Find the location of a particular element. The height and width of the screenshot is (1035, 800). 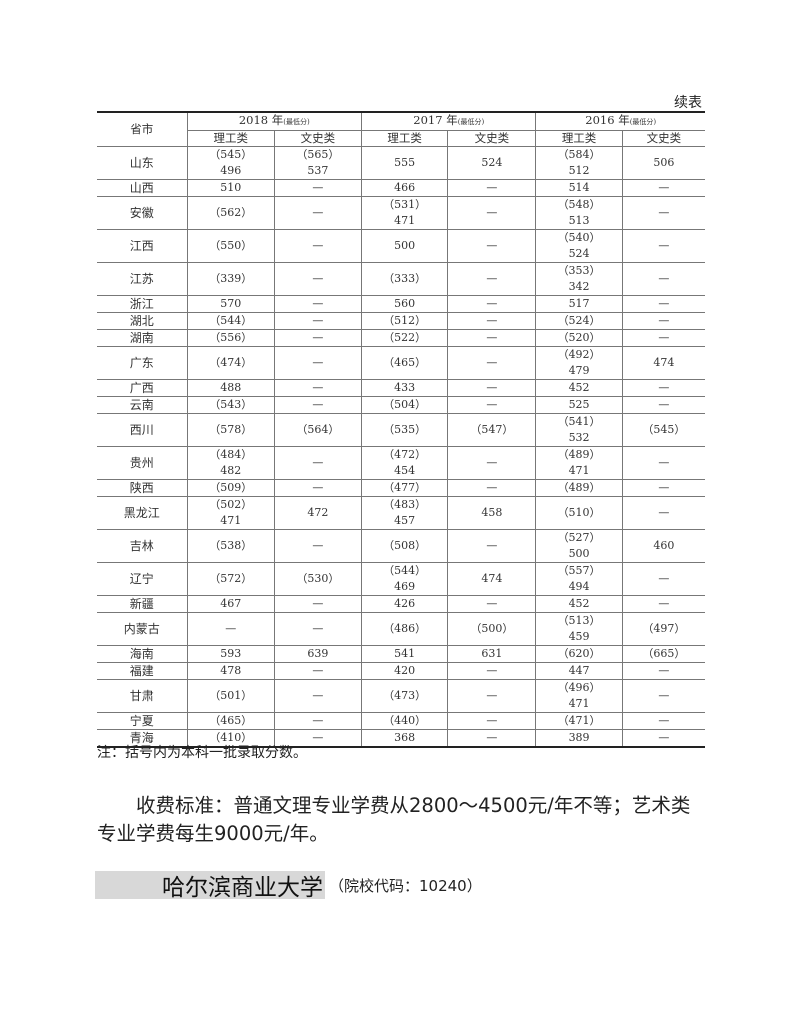

score-cell: 478 is located at coordinates (230, 671).